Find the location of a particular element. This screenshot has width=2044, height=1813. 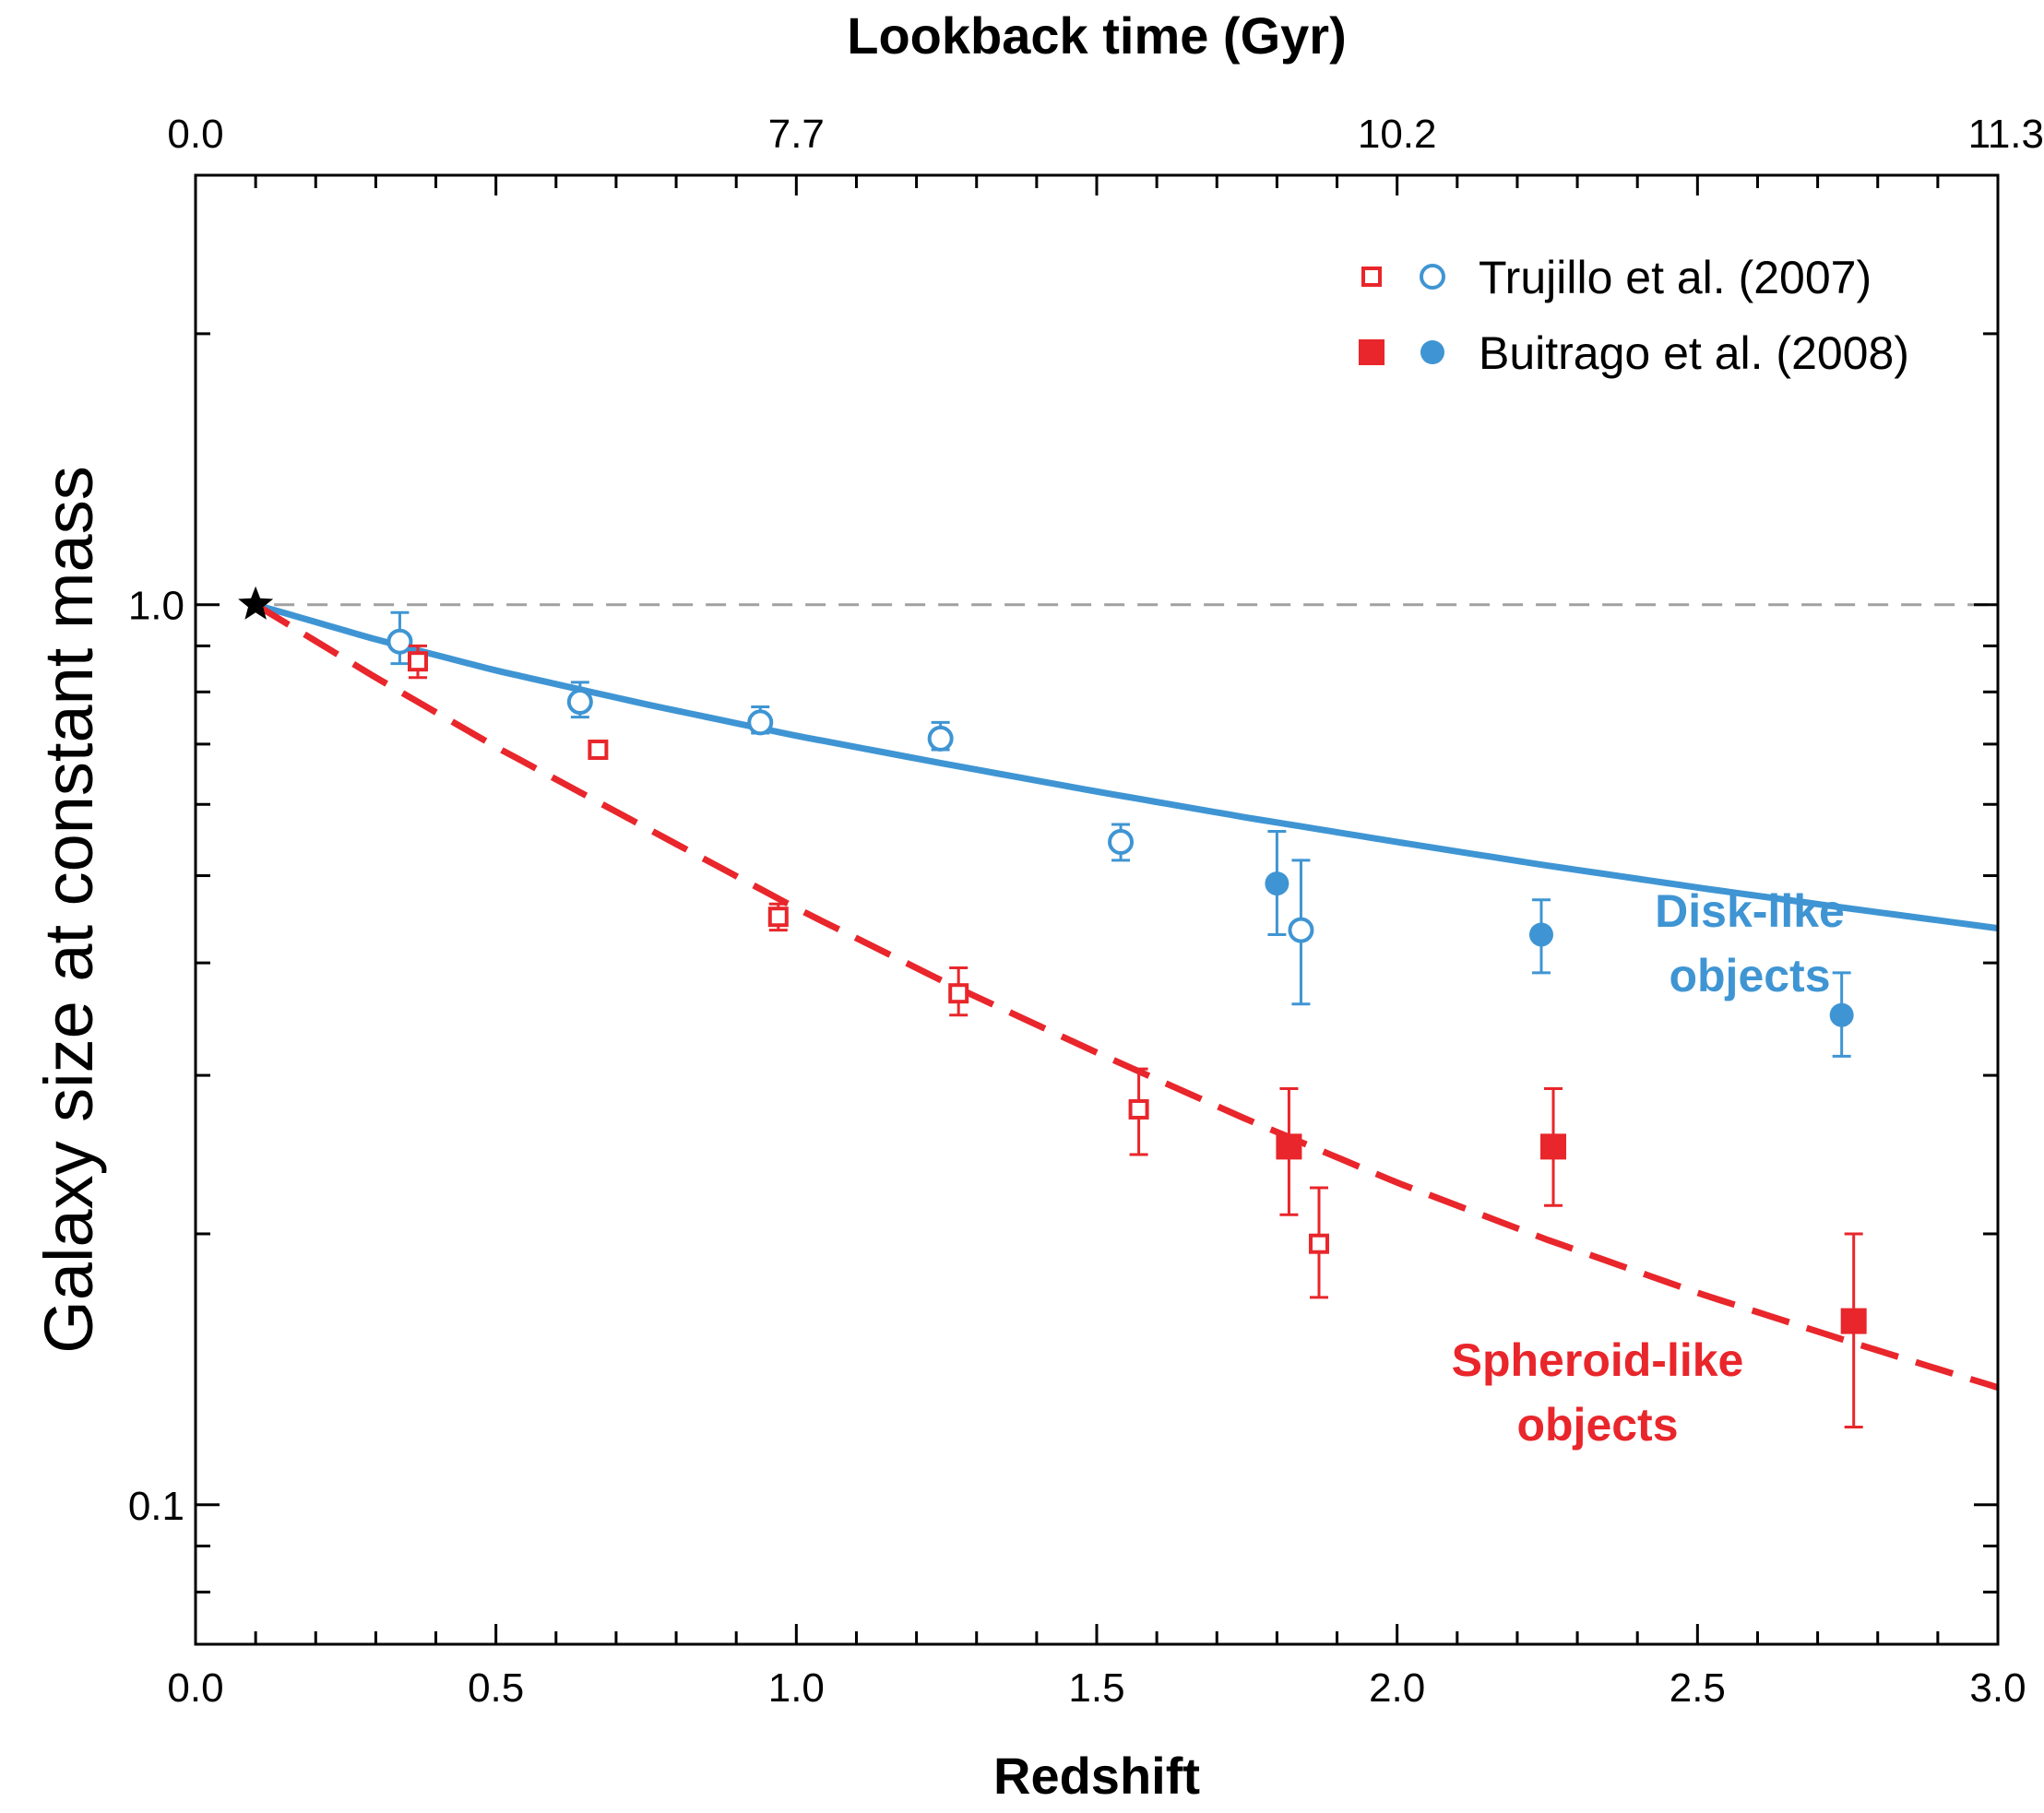

x-tick-label: 1.0 is located at coordinates (796, 1688).